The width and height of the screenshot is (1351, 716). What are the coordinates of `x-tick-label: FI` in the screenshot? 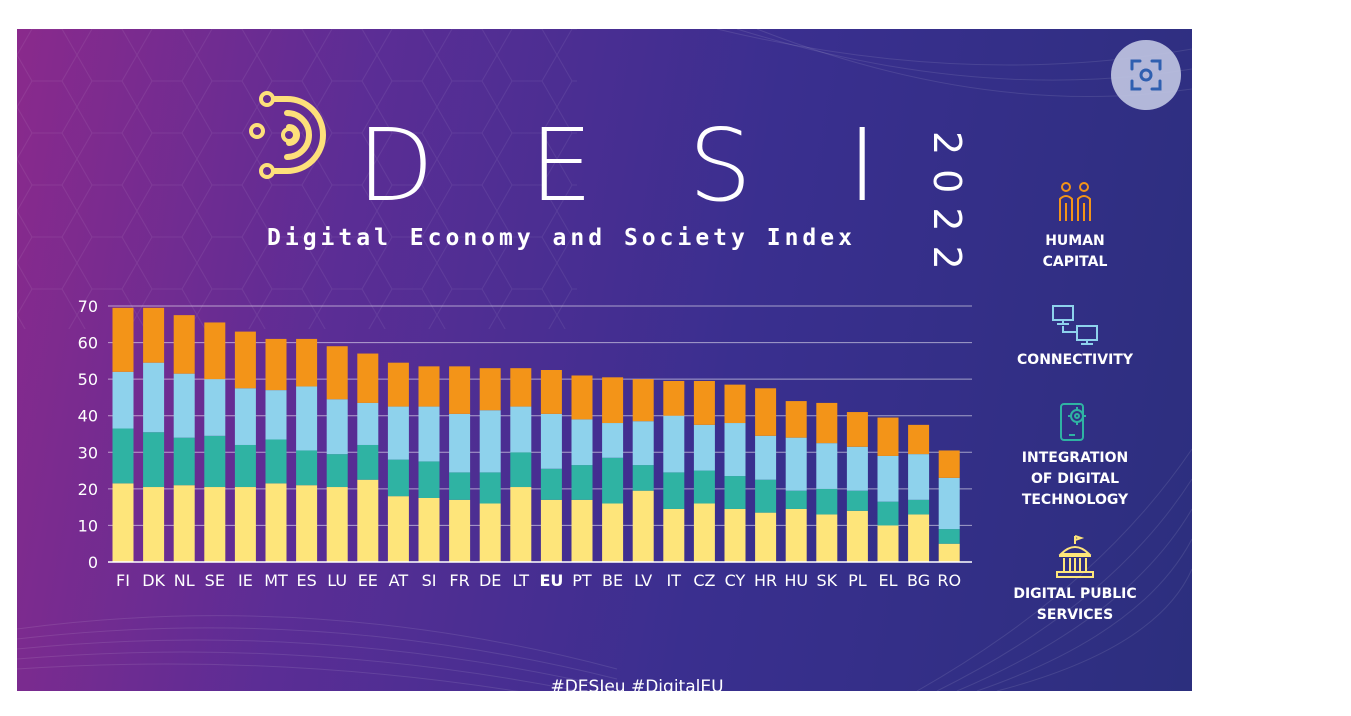 It's located at (123, 580).